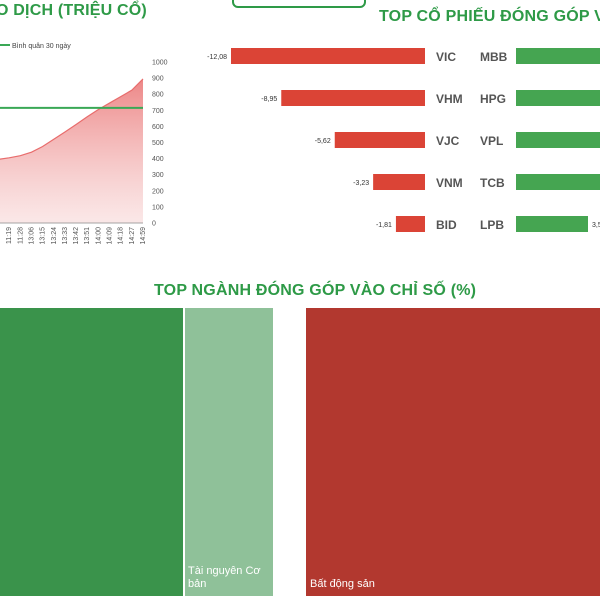  Describe the element at coordinates (158, 143) in the screenshot. I see `y-tick-label: 500` at that location.